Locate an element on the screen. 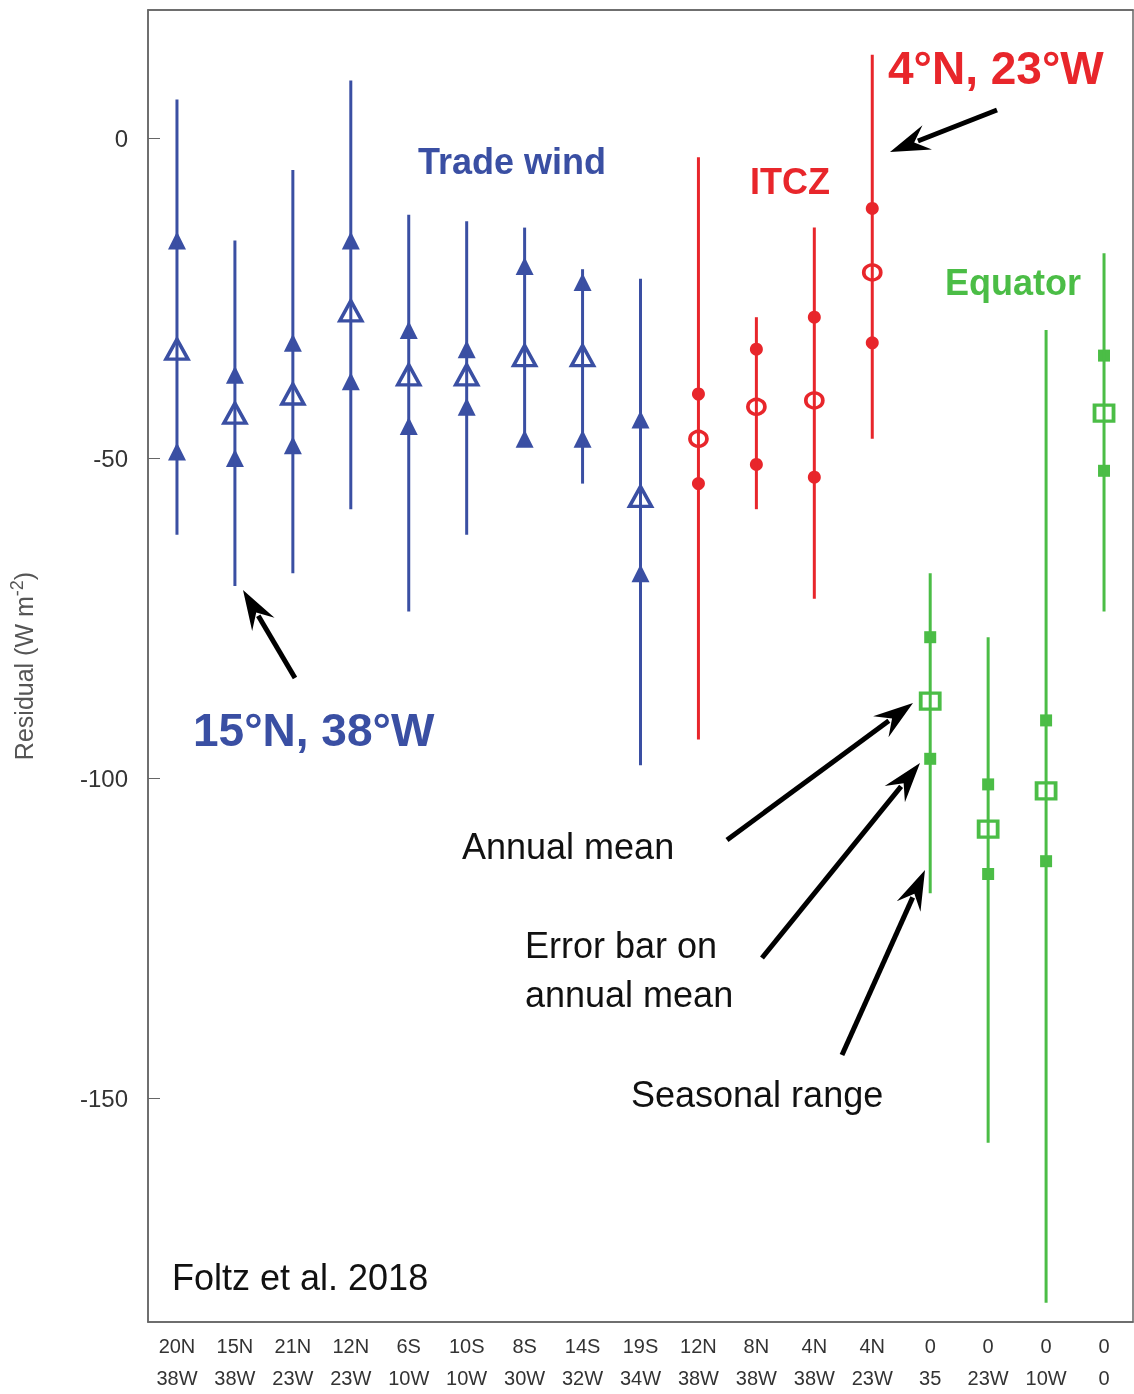 The height and width of the screenshot is (1394, 1134). x-tick-label: 14S 32W is located at coordinates (583, 1362).